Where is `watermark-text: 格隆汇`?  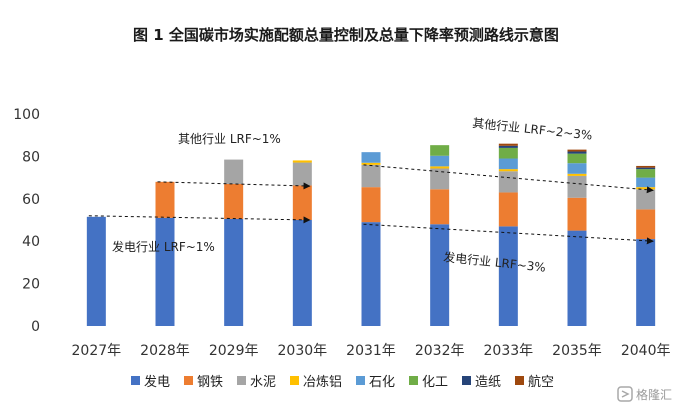 watermark-text: 格隆汇 is located at coordinates (654, 394).